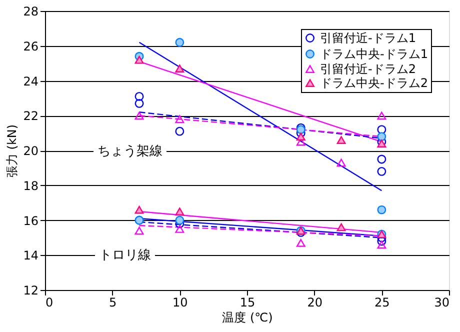 This screenshot has height=332, width=460. Describe the element at coordinates (180, 303) in the screenshot. I see `x-tick-label: 10` at that location.